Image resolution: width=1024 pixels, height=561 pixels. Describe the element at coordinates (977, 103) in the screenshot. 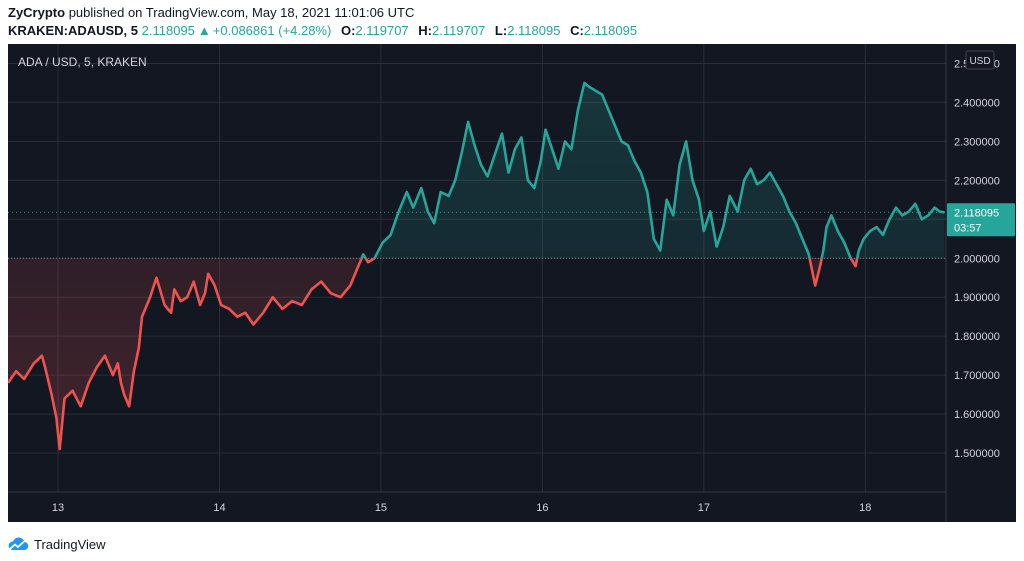

I see `y-tick-label: 2.400000` at that location.